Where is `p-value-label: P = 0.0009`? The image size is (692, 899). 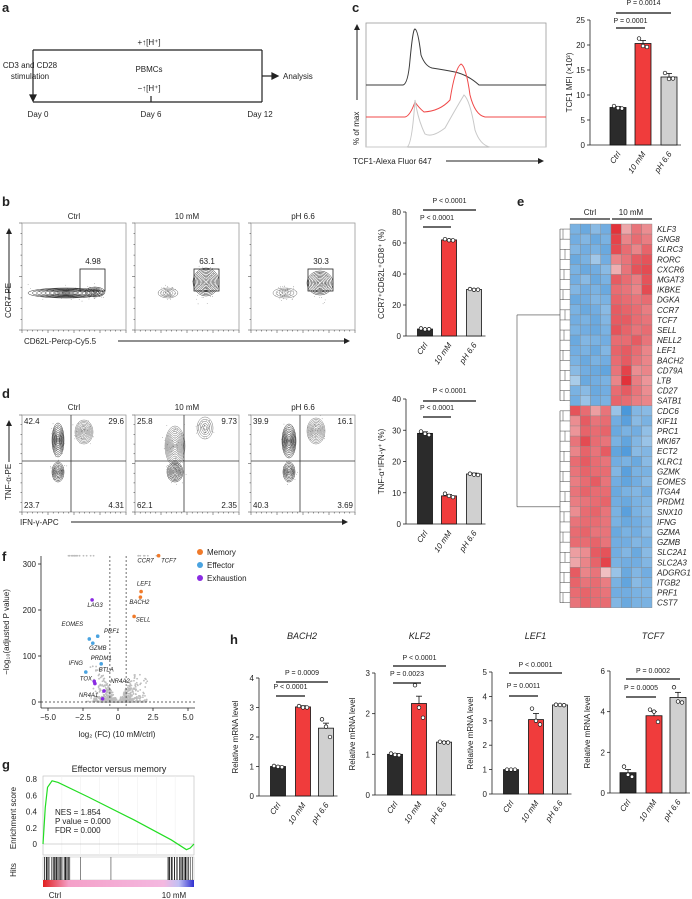
p-value-label: P = 0.0009 is located at coordinates (302, 673).